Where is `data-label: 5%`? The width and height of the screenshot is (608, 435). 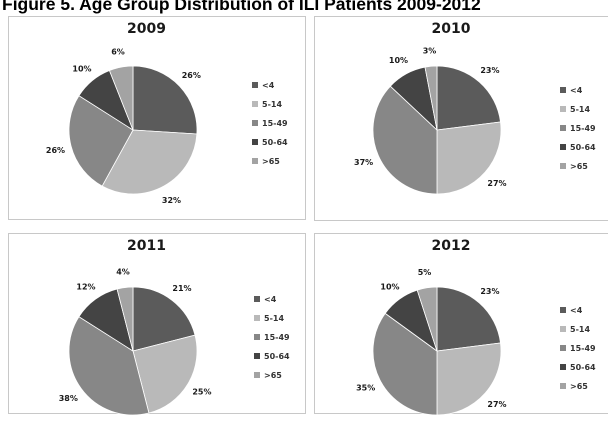 data-label: 5% is located at coordinates (425, 272).